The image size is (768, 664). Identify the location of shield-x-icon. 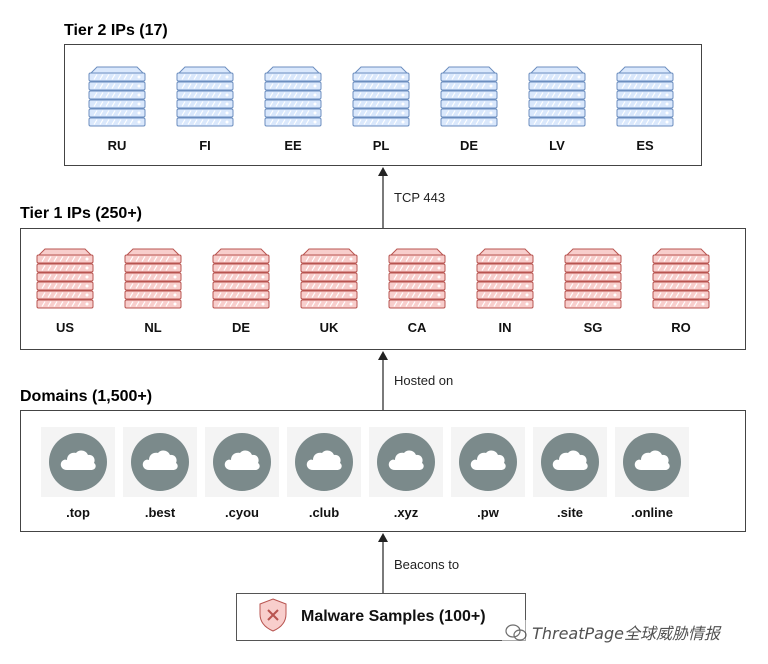
(273, 617).